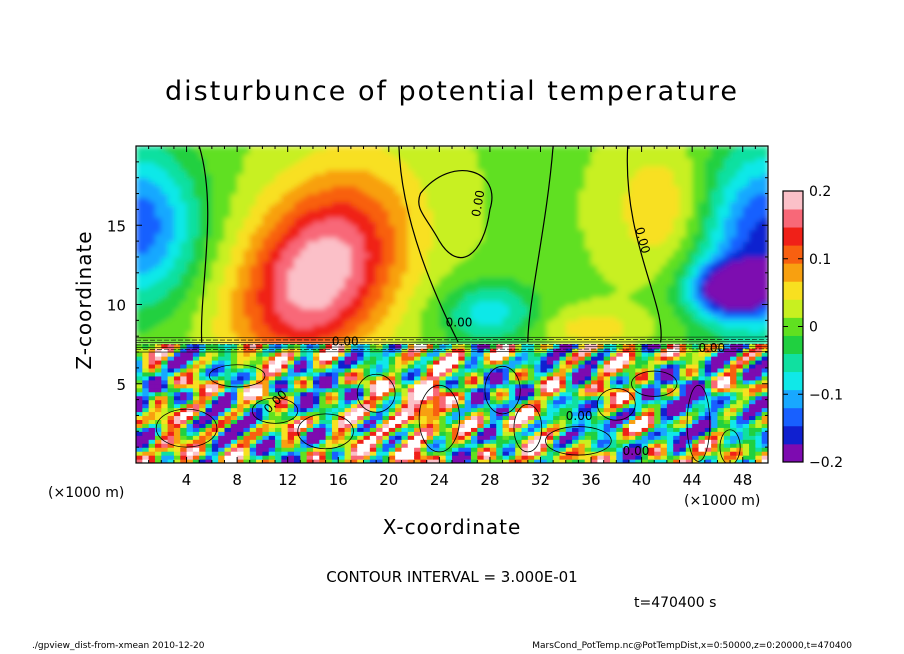 Image resolution: width=904 pixels, height=654 pixels. What do you see at coordinates (116, 306) in the screenshot?
I see `y-tick-label: 10` at bounding box center [116, 306].